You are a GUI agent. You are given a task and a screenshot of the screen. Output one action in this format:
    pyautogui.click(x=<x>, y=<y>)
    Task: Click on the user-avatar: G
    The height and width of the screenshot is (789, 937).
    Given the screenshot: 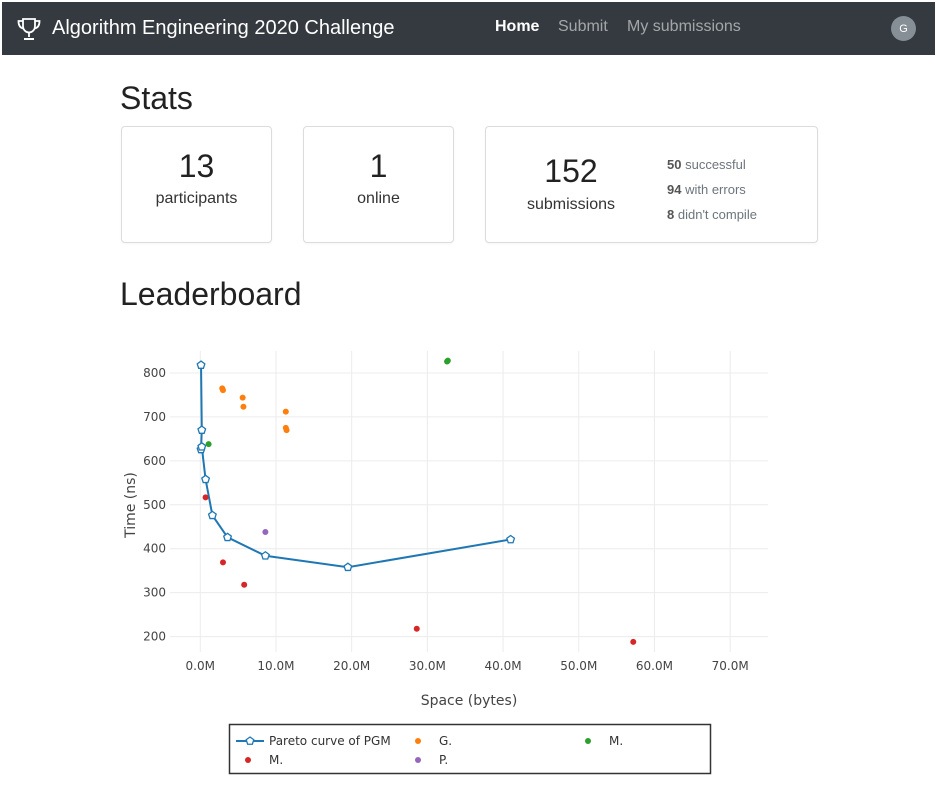 What is the action you would take?
    pyautogui.click(x=903, y=28)
    